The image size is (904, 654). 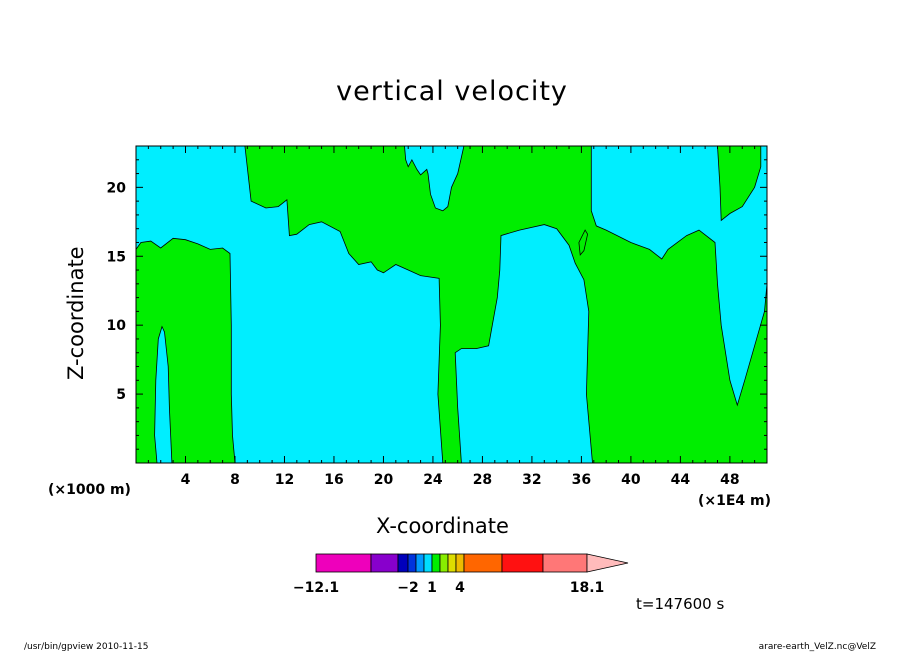 I want to click on y-tick-label: 20, so click(x=117, y=188).